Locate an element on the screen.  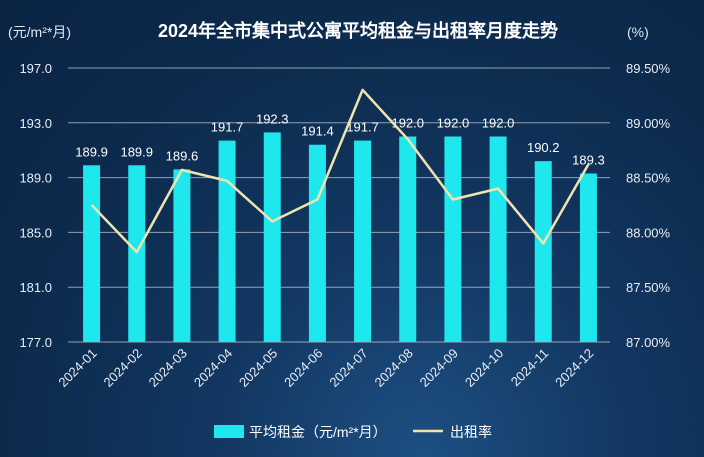
chart-title: 2024年全市集中式公寓平均租金与出租率月度走势 is located at coordinates (358, 30).